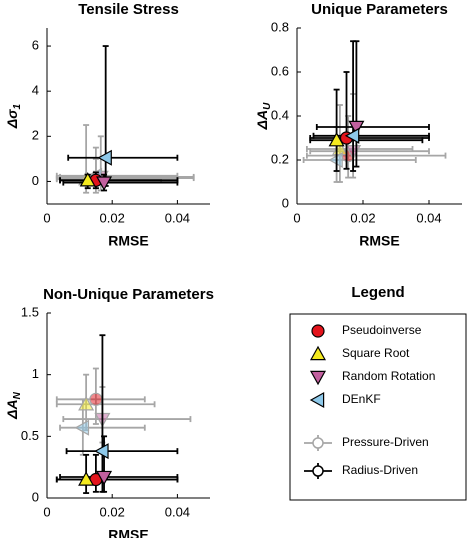 This screenshot has width=474, height=538. Describe the element at coordinates (12, 119) in the screenshot. I see `y-axis-label-main: Δσ` at that location.